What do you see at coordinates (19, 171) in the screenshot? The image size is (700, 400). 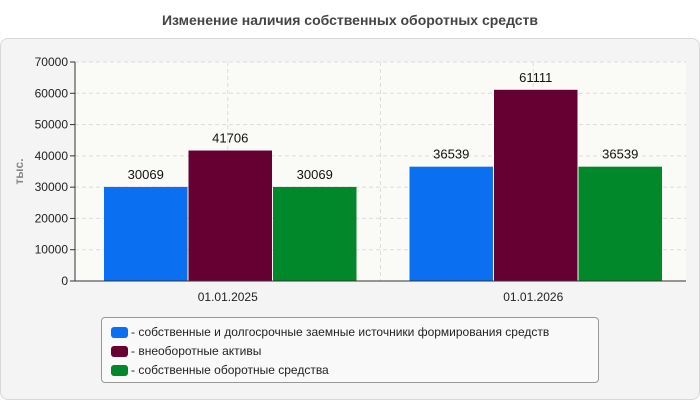 I see `y-axis-label: тыс.` at bounding box center [19, 171].